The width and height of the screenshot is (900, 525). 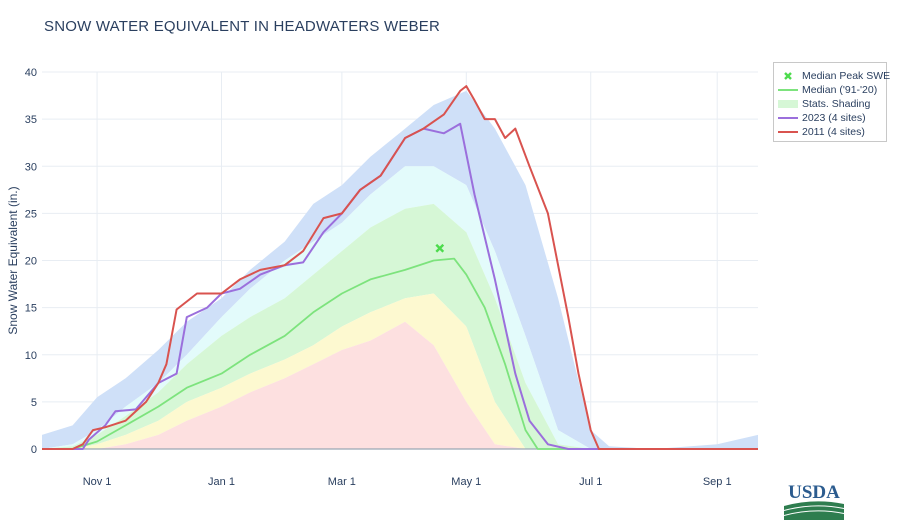 I want to click on legend-item-2023: 2023 (4 sites), so click(x=822, y=118).